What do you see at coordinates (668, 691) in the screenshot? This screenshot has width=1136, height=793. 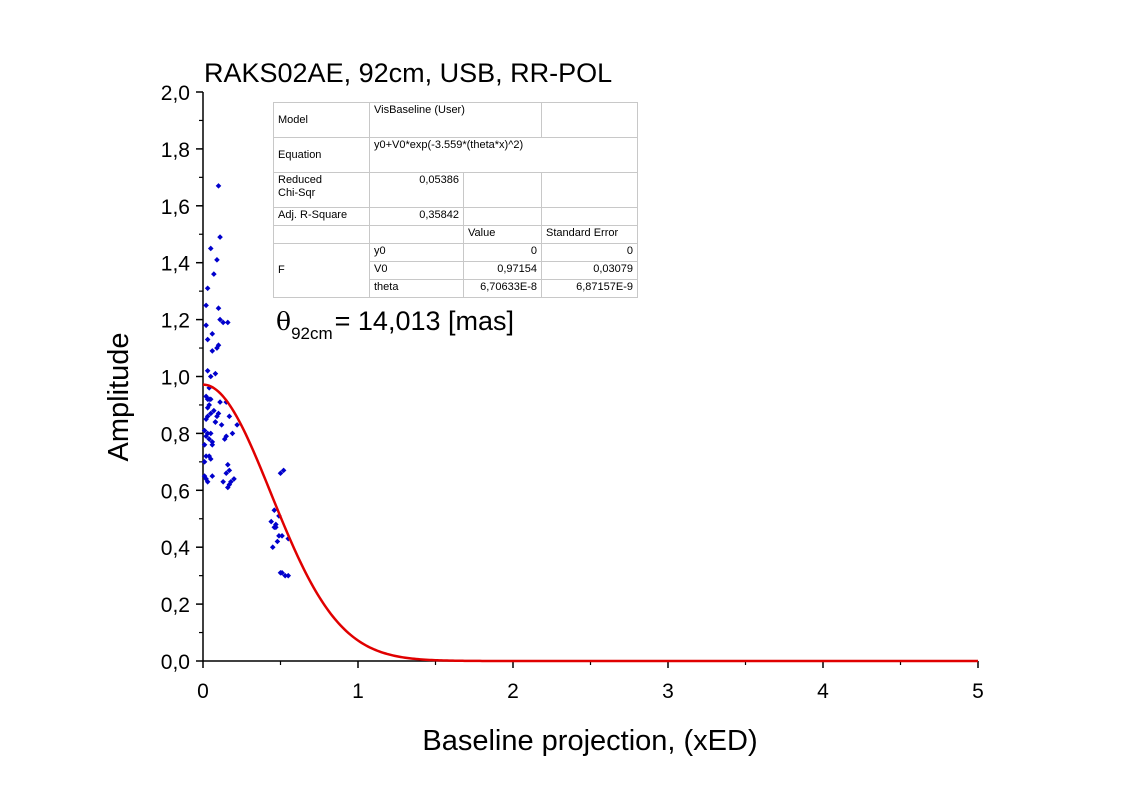 I see `x-tick-label: 3` at bounding box center [668, 691].